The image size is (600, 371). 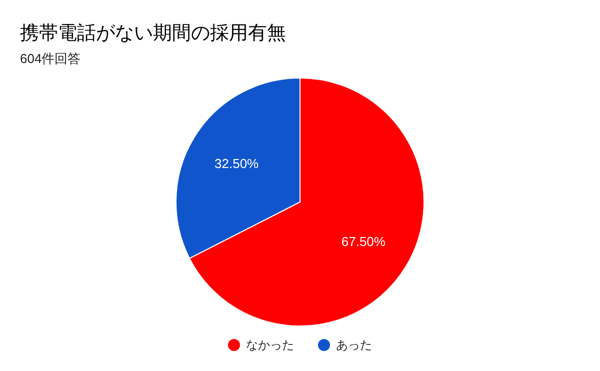 I want to click on title: 携帯電話がない期間の採用有無, so click(x=153, y=33).